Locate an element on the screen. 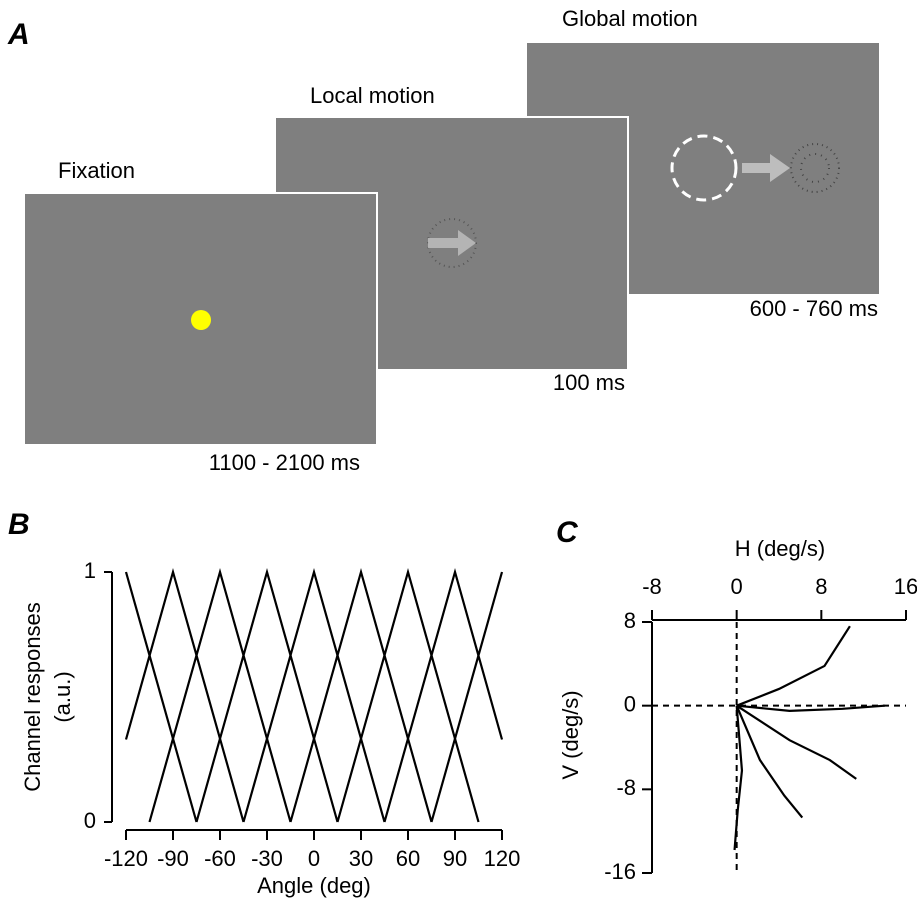 This screenshot has width=917, height=907. dot-patch is located at coordinates (815, 168).